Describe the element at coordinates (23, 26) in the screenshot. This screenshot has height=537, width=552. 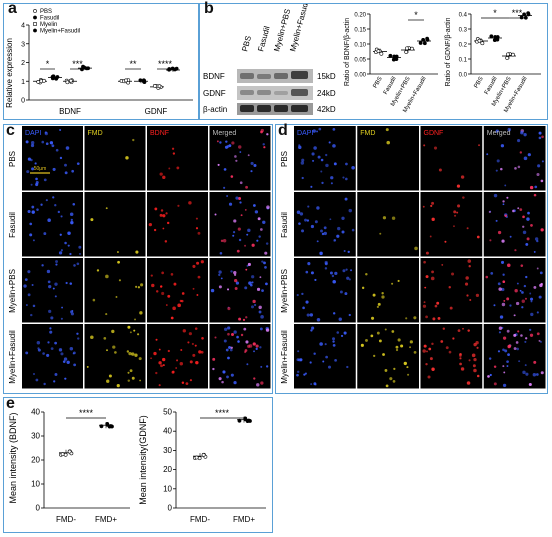
I see `y-tick-label: 4` at that location.